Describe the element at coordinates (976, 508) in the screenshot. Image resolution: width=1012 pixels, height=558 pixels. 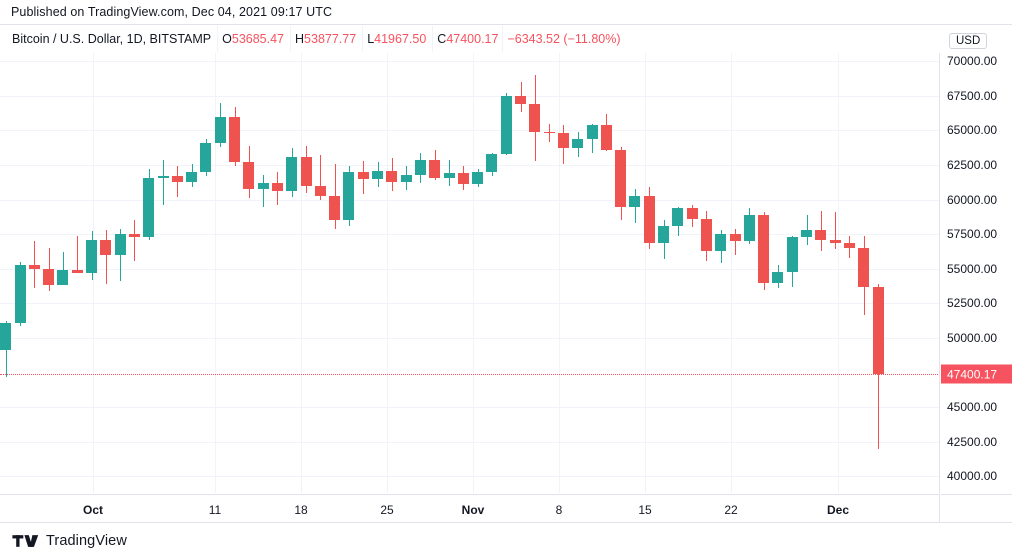
I see `time-scale-right-stub` at that location.